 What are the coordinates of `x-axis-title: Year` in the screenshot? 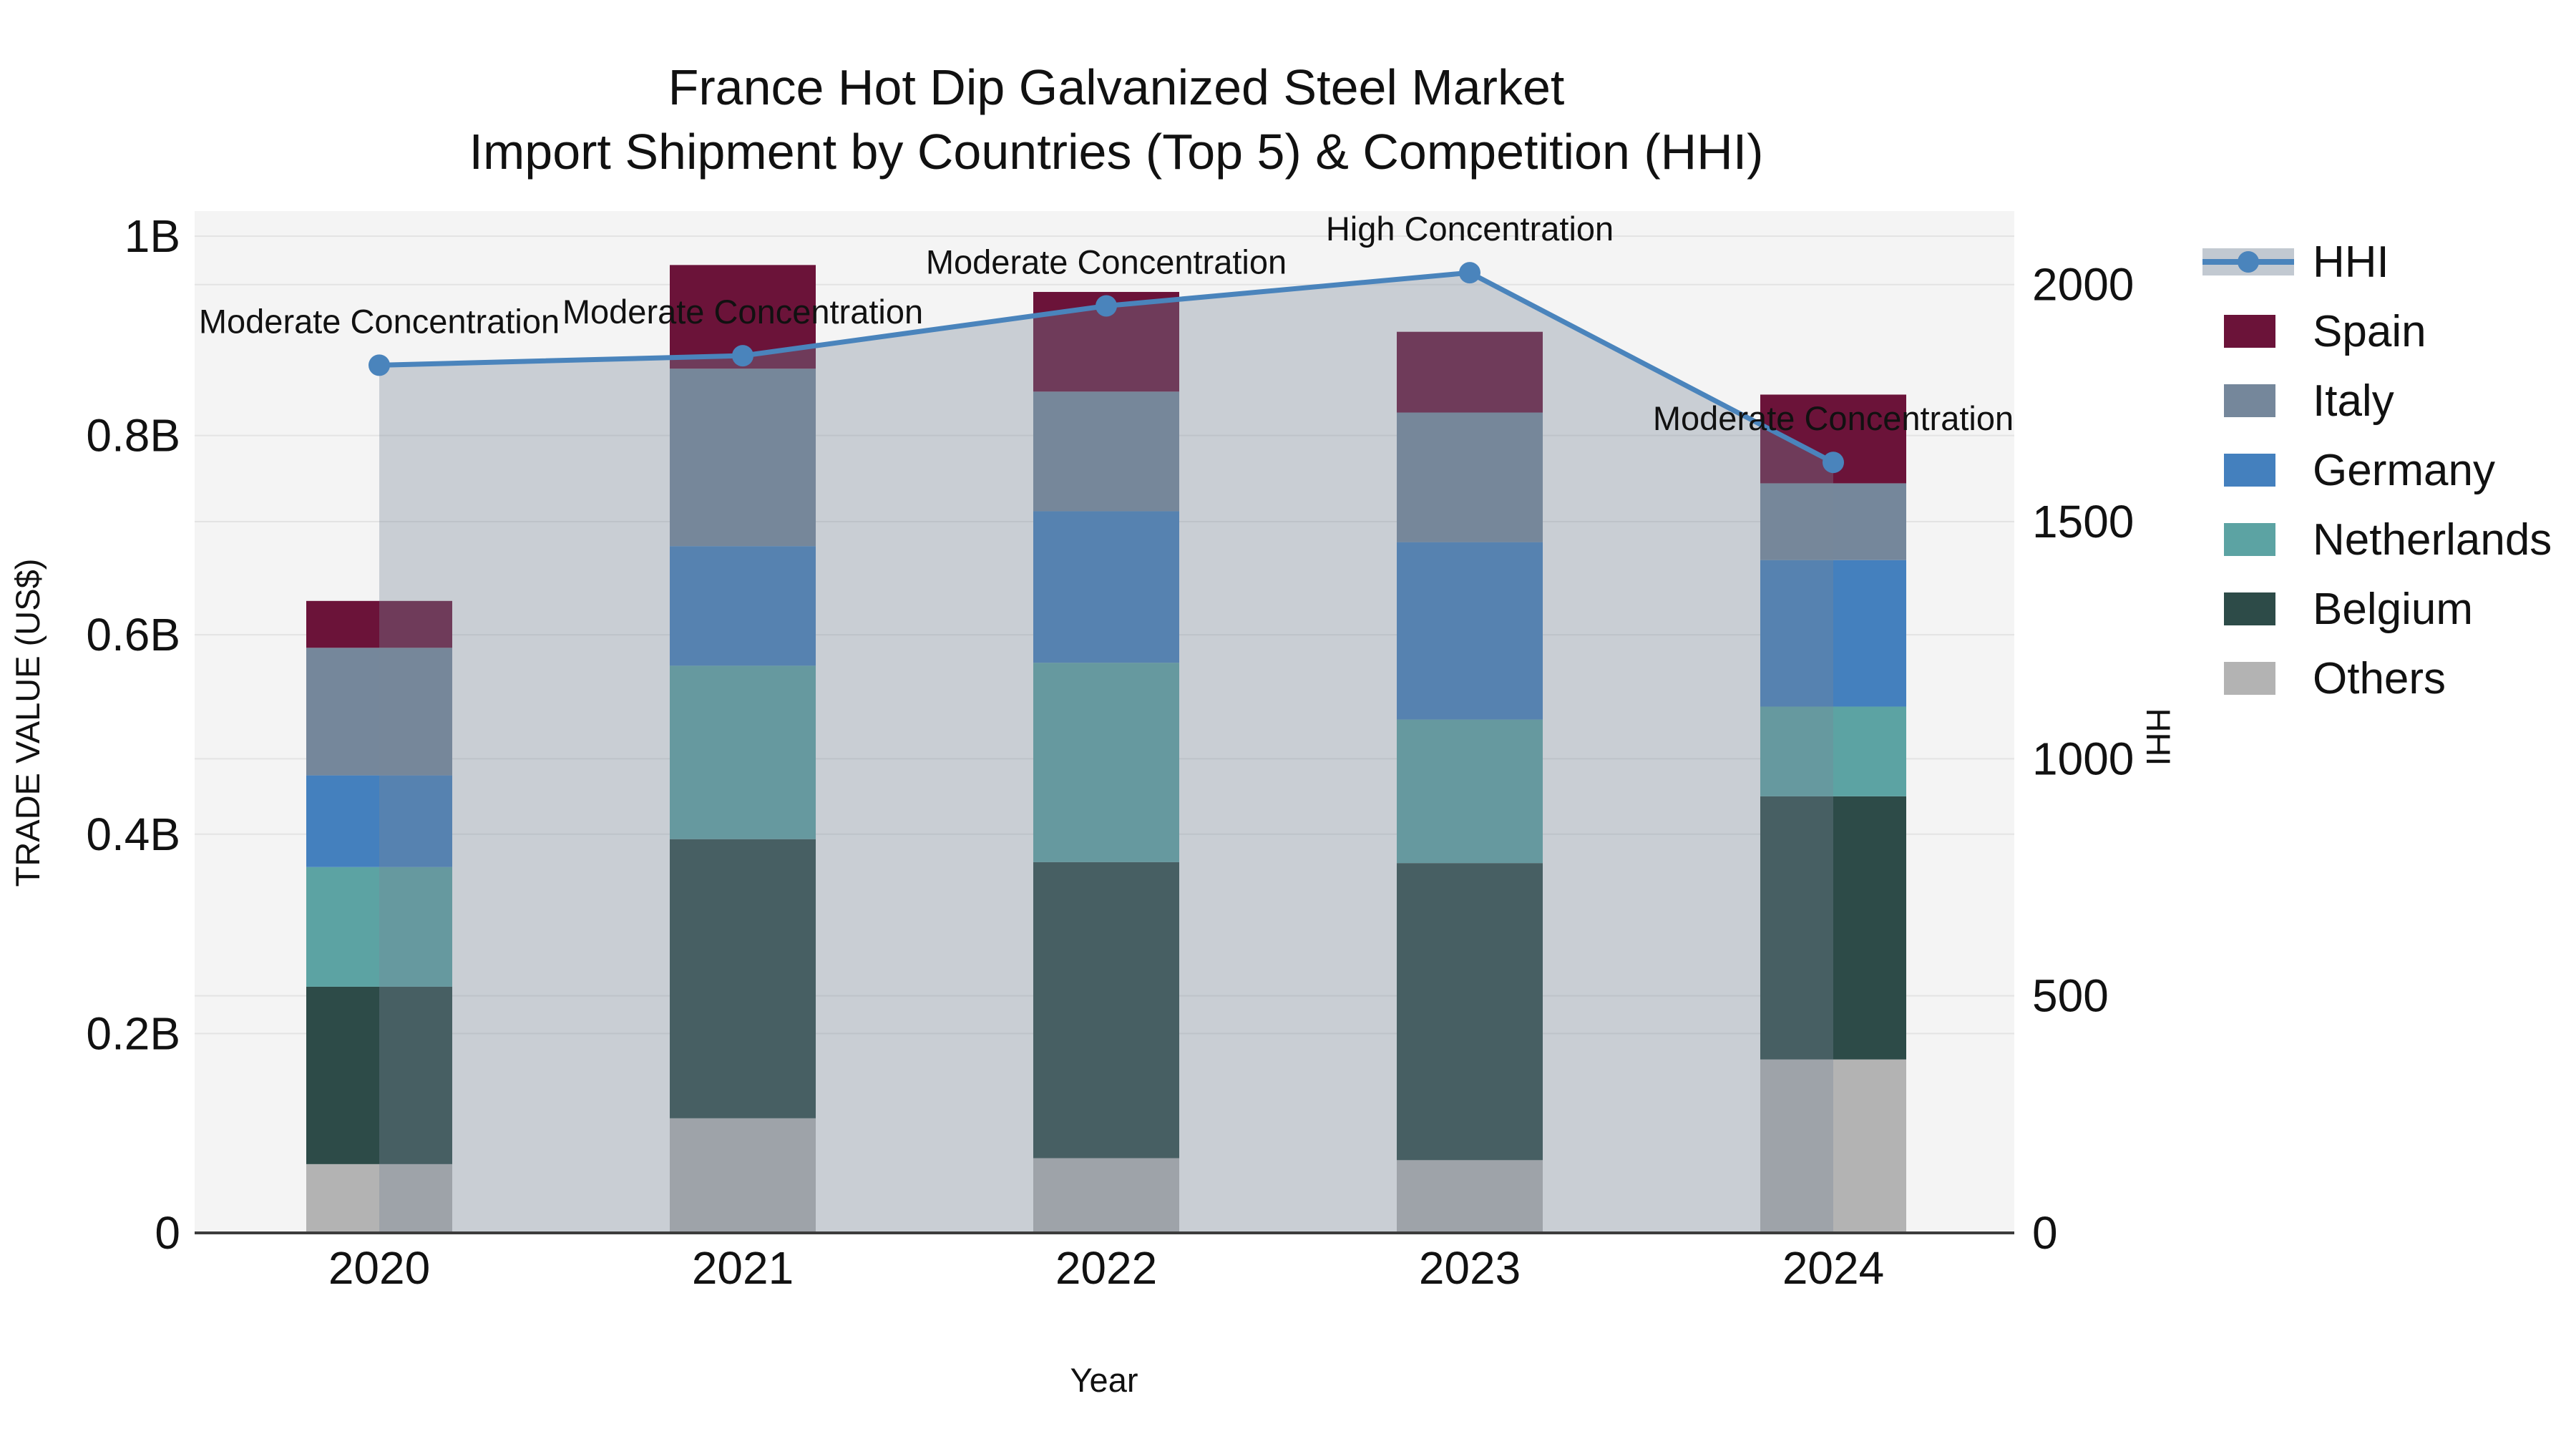 It's located at (1104, 1380).